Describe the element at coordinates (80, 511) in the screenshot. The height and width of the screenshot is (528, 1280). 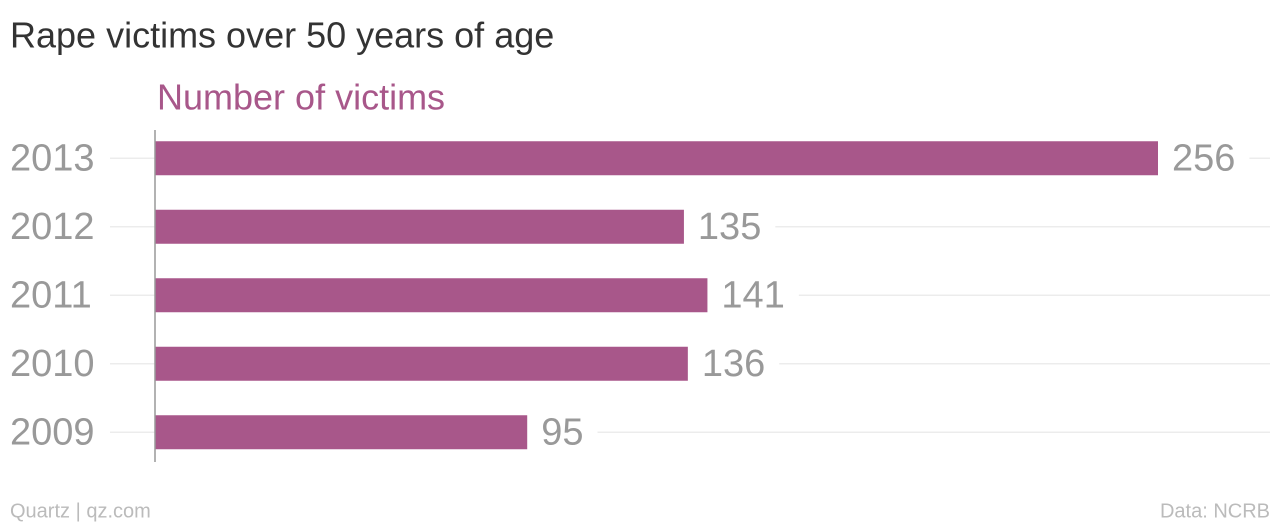
I see `credit: Quartz | qz.com` at that location.